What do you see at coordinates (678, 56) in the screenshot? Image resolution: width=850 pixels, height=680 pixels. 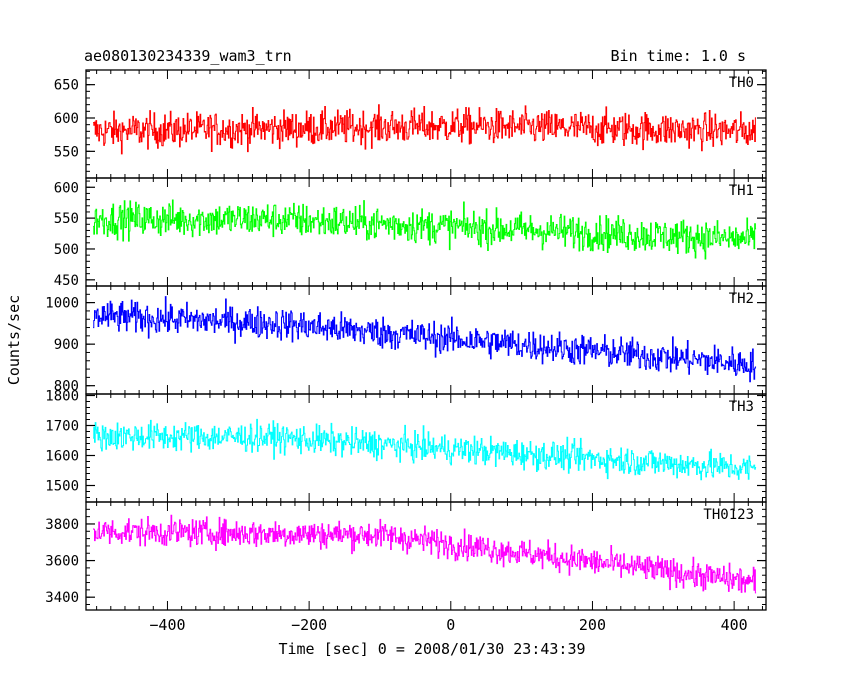 I see `bin-time-label: Bin time: 1.0 s` at bounding box center [678, 56].